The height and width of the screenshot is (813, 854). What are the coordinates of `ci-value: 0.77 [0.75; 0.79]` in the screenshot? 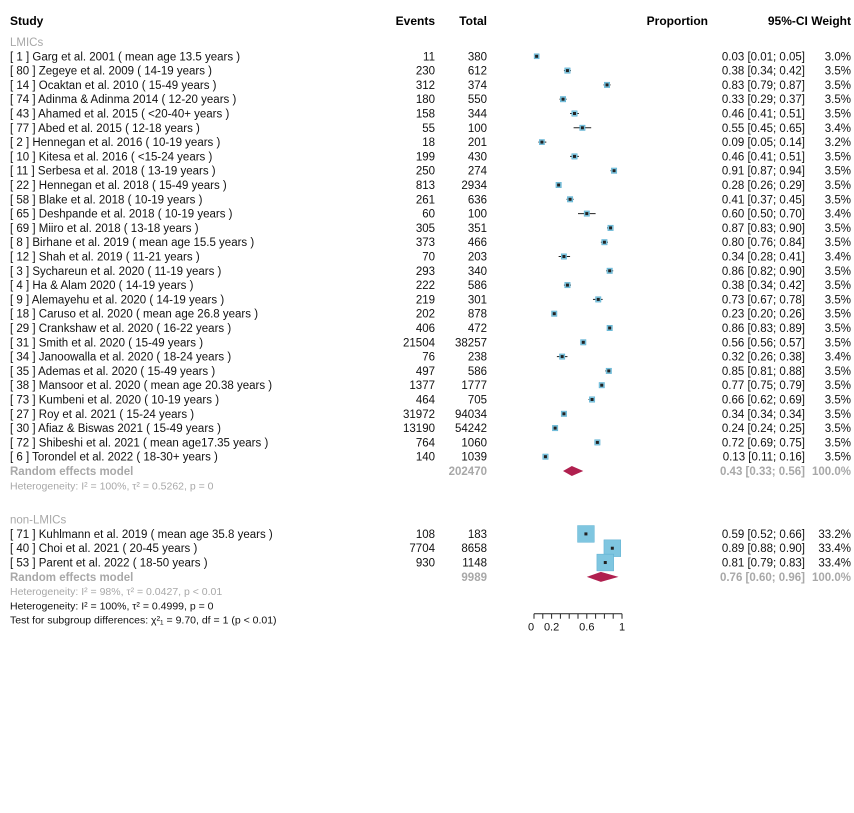 It's located at (763, 386).